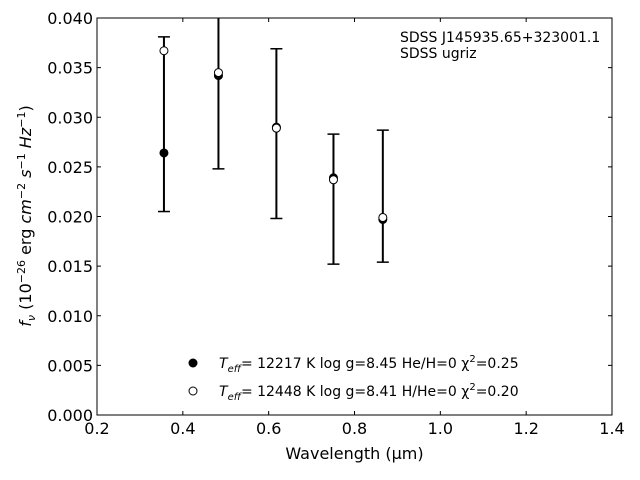 The height and width of the screenshot is (480, 640). What do you see at coordinates (354, 428) in the screenshot?
I see `x-tick-label: 0.8` at bounding box center [354, 428].